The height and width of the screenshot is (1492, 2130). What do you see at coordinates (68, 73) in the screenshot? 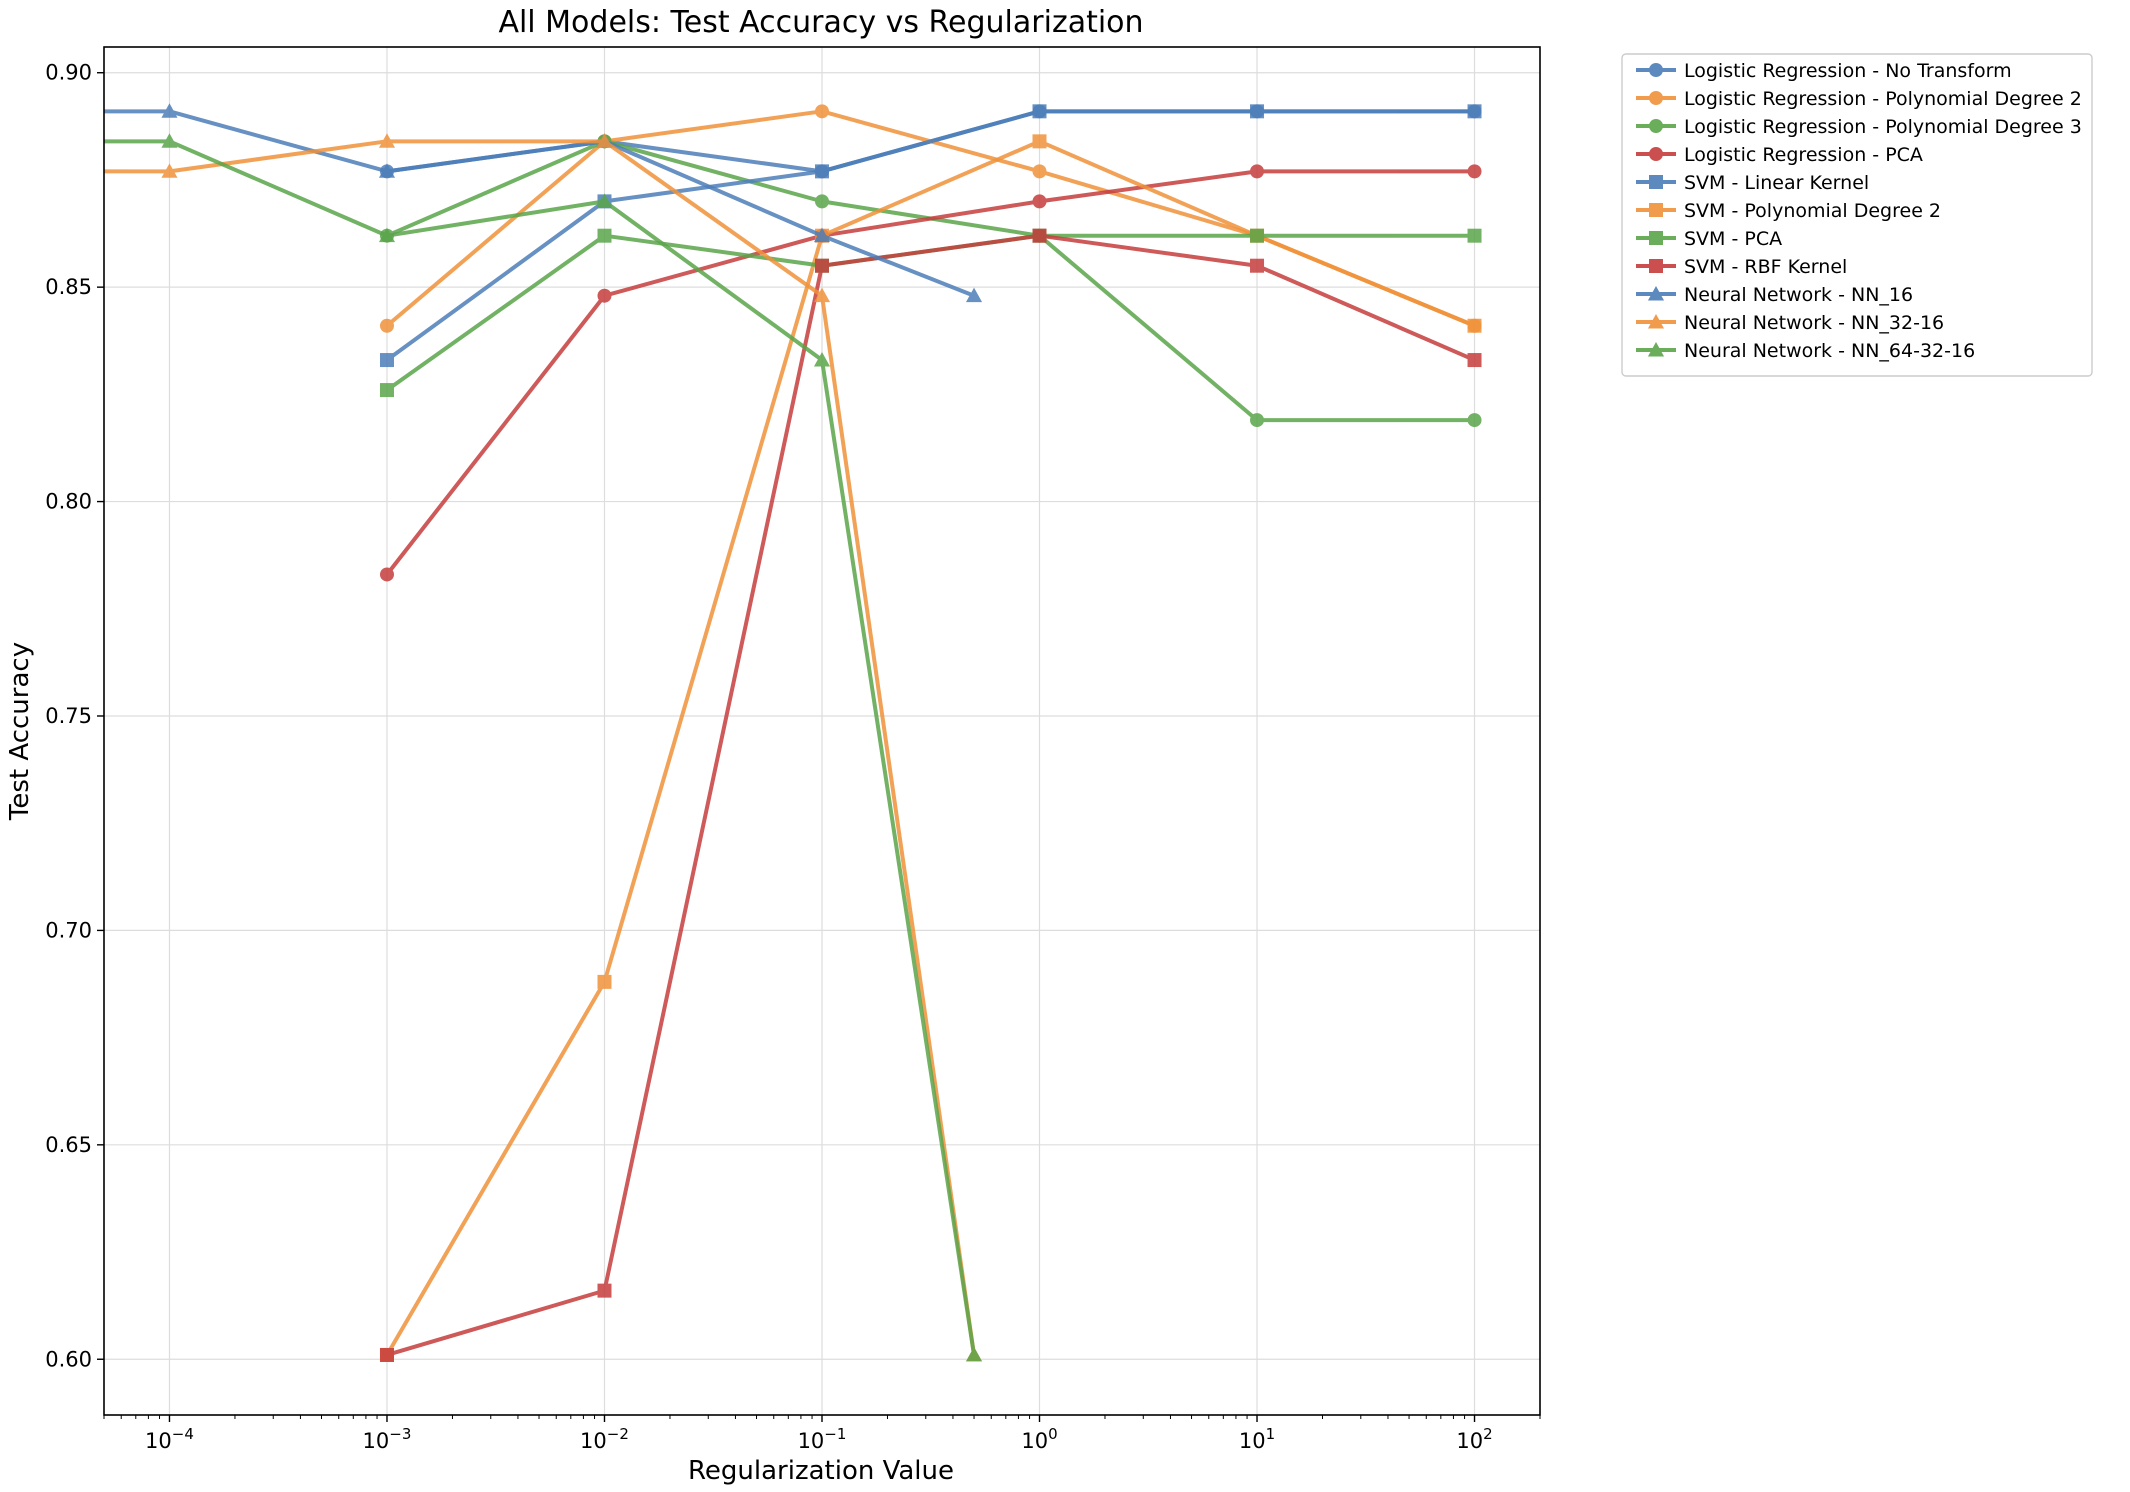
I see `y-tick-label: 0.90` at bounding box center [68, 73].